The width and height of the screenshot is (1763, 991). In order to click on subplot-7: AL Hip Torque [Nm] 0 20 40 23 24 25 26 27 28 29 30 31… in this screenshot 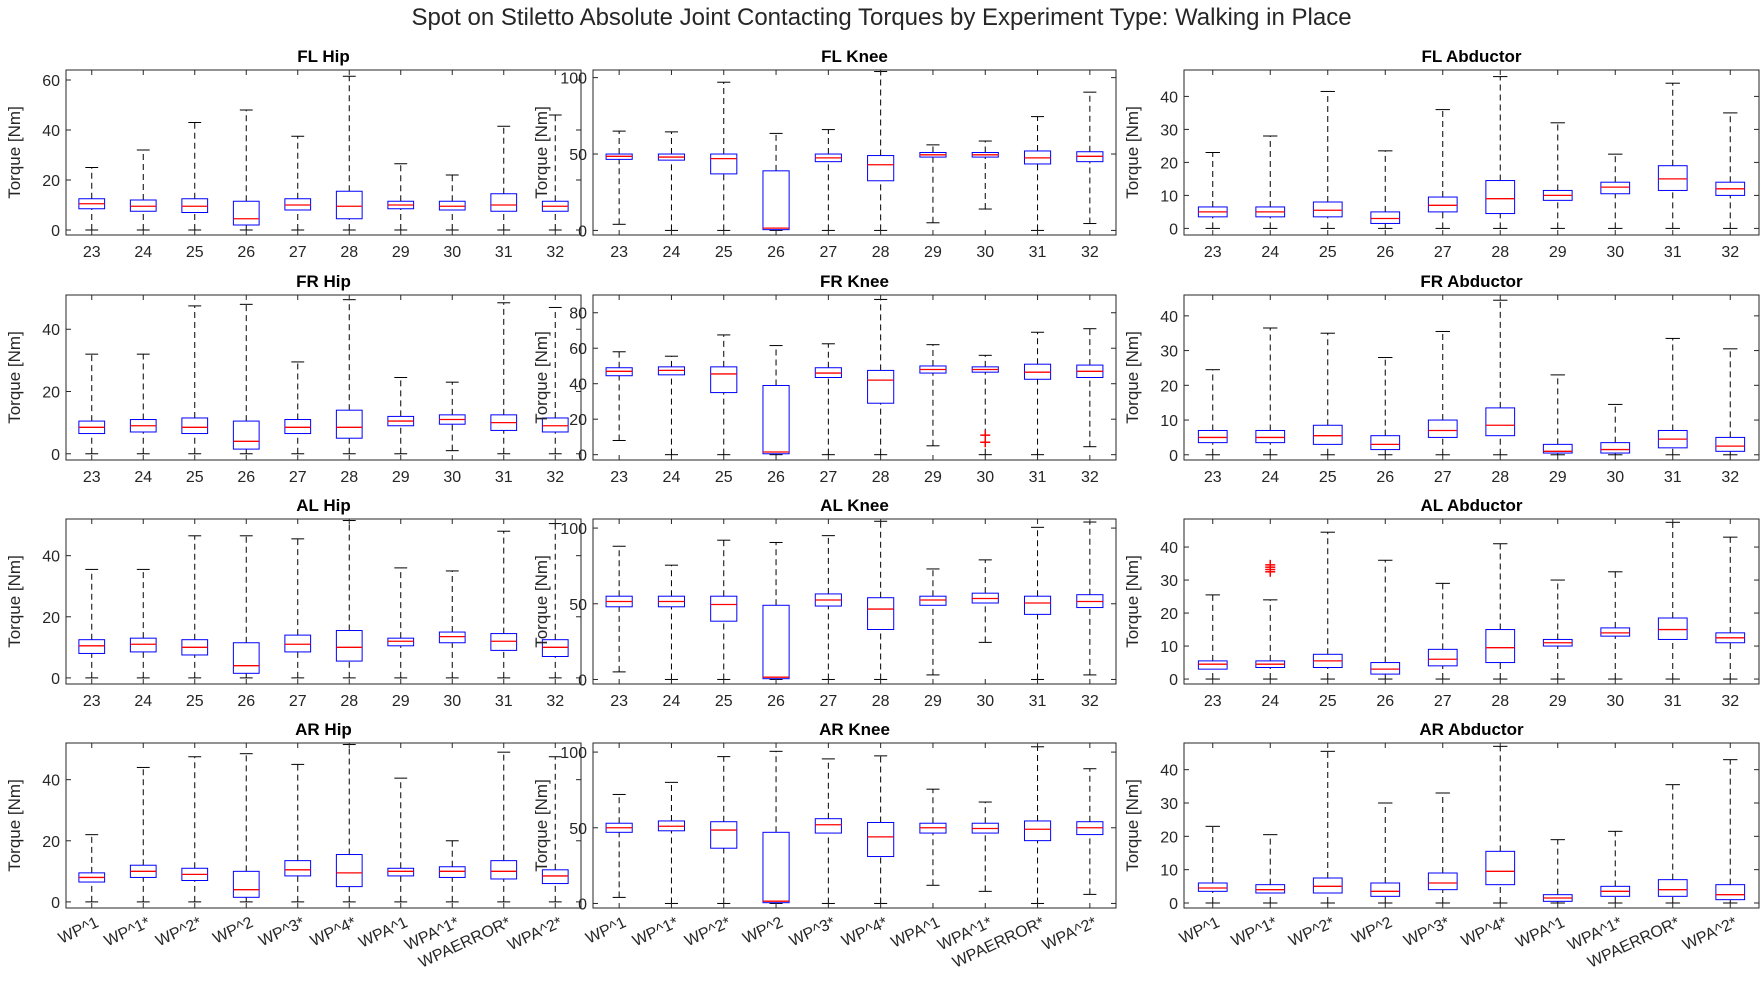, I will do `click(293, 603)`.